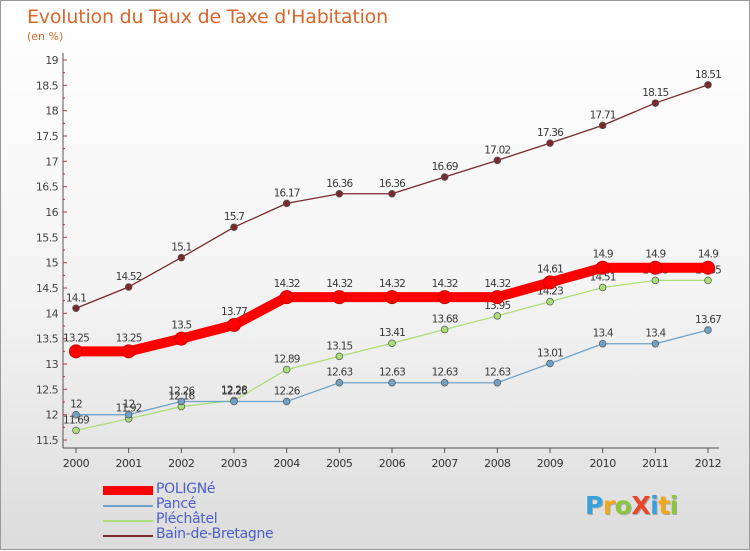 The height and width of the screenshot is (551, 750). What do you see at coordinates (594, 505) in the screenshot?
I see `logo-letter: P` at bounding box center [594, 505].